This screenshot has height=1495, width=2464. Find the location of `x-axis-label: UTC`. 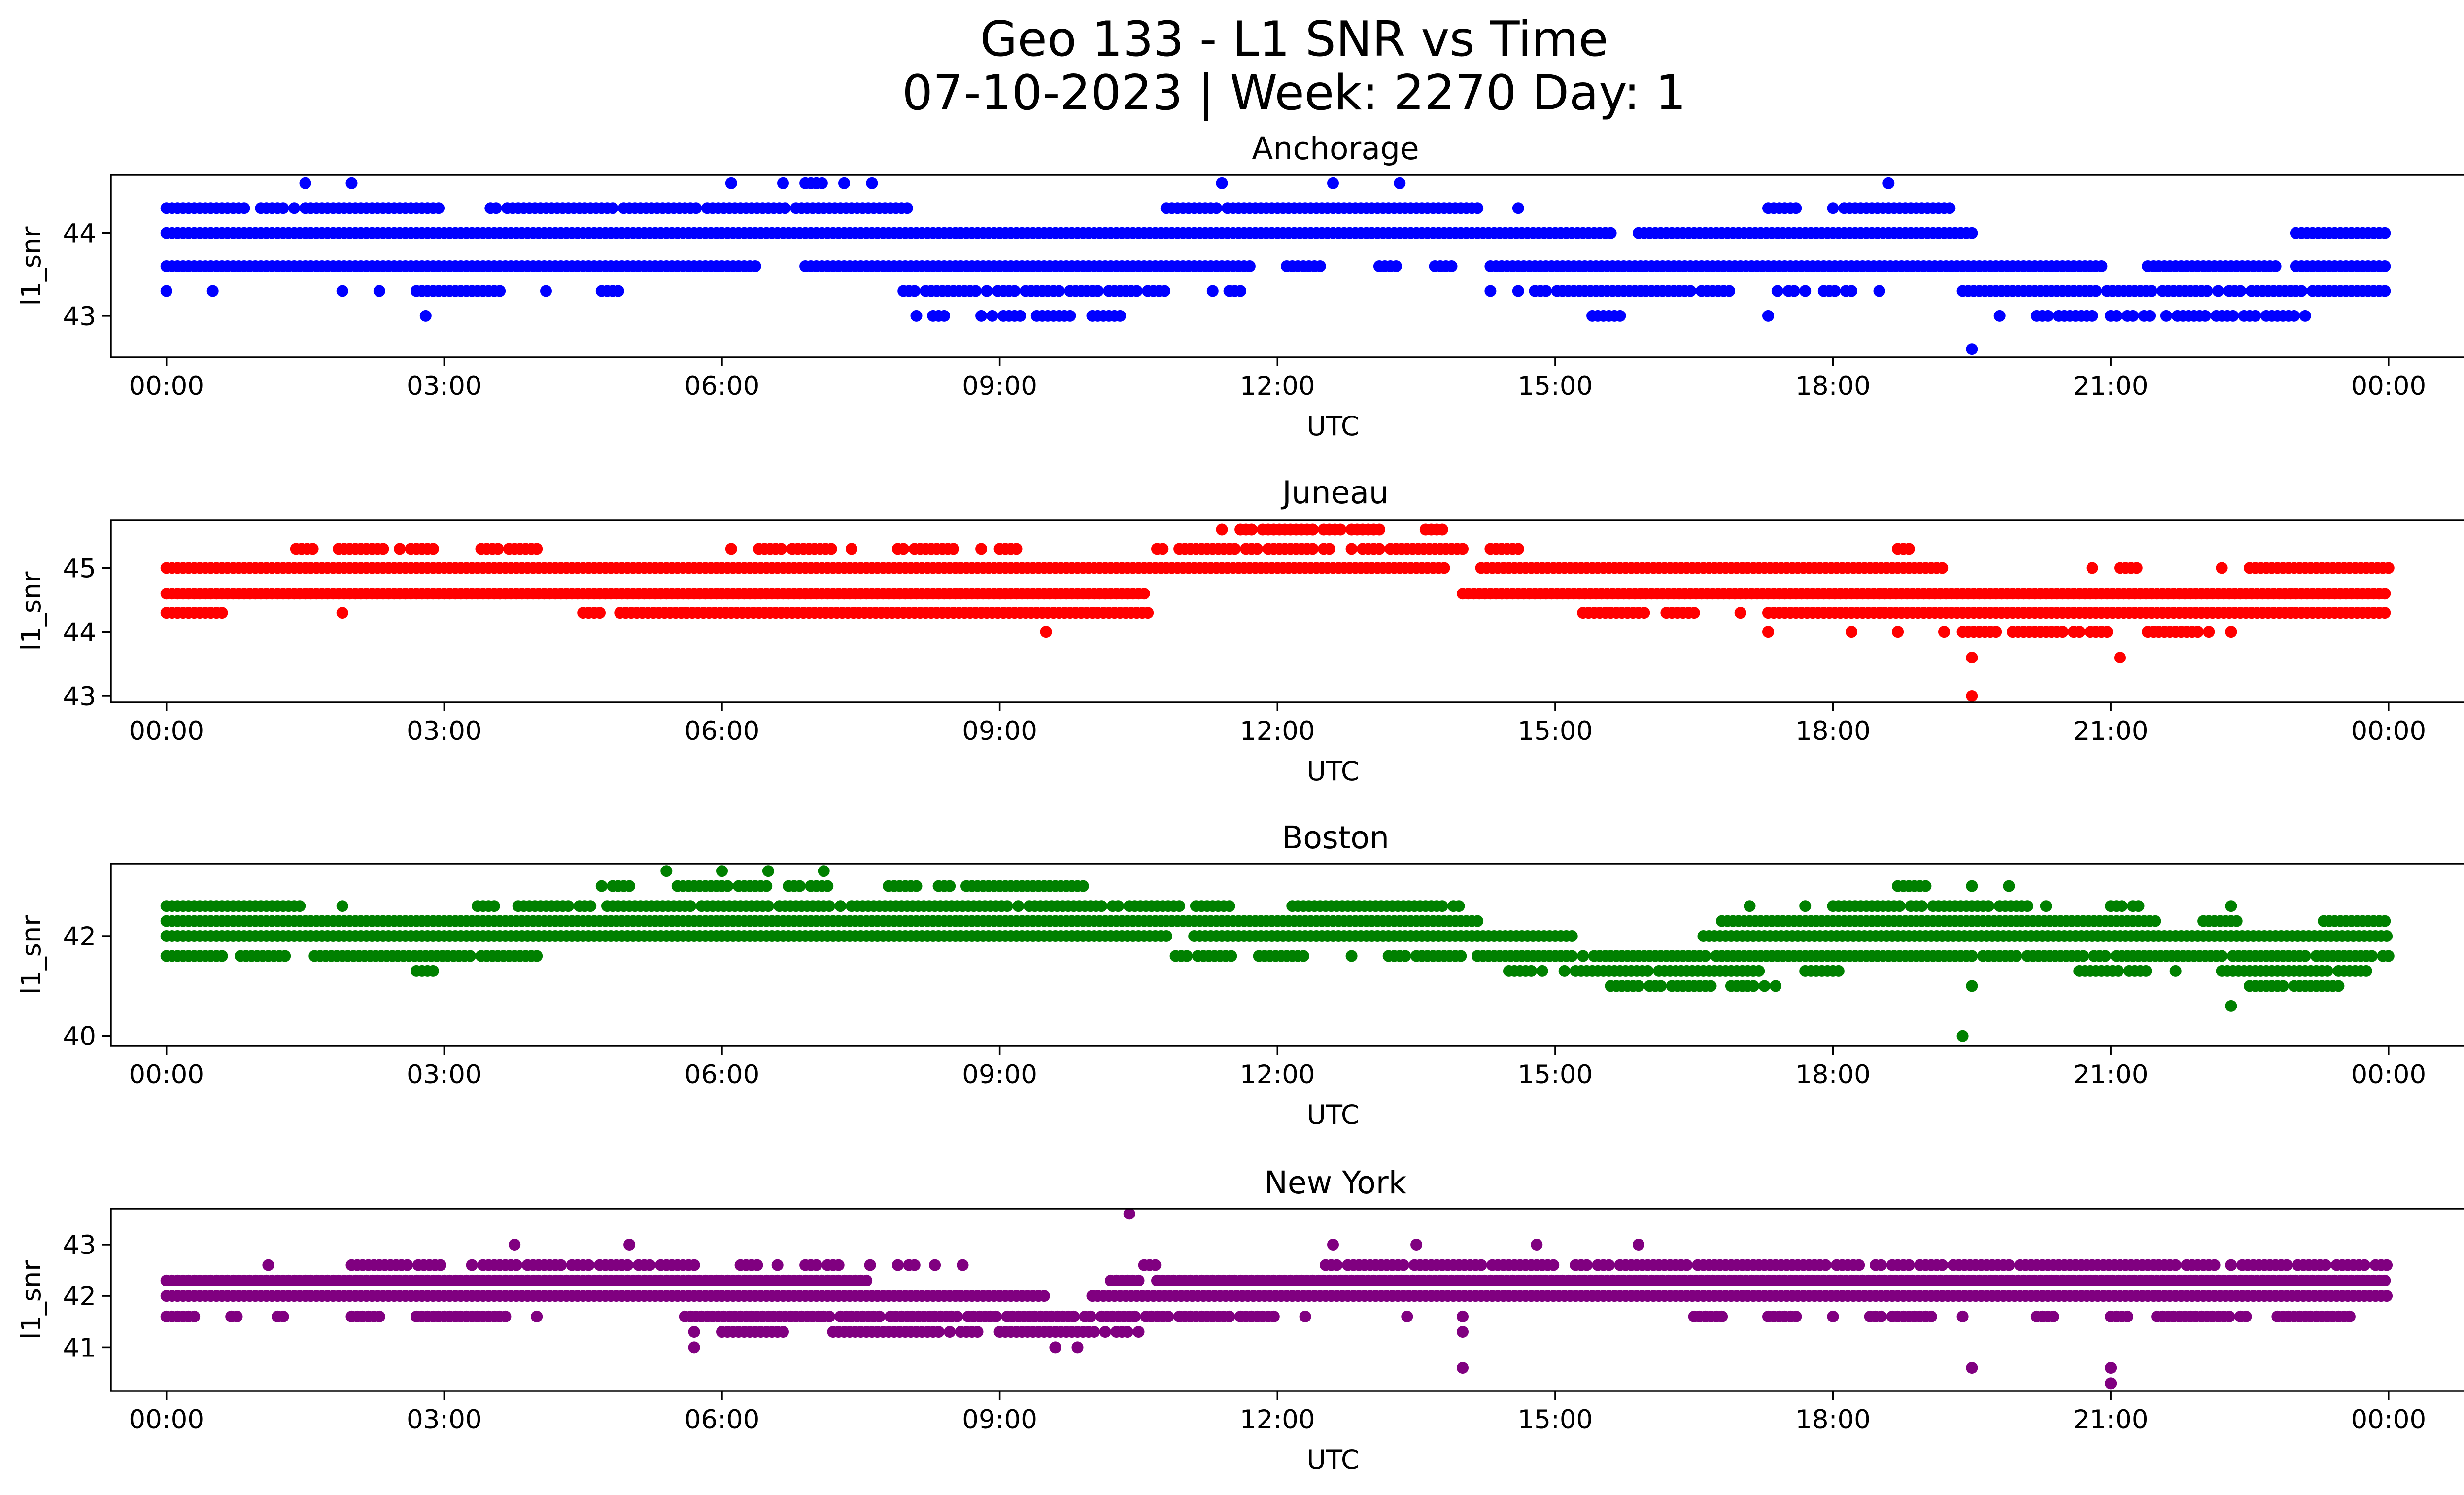

x-axis-label: UTC is located at coordinates (1332, 771).